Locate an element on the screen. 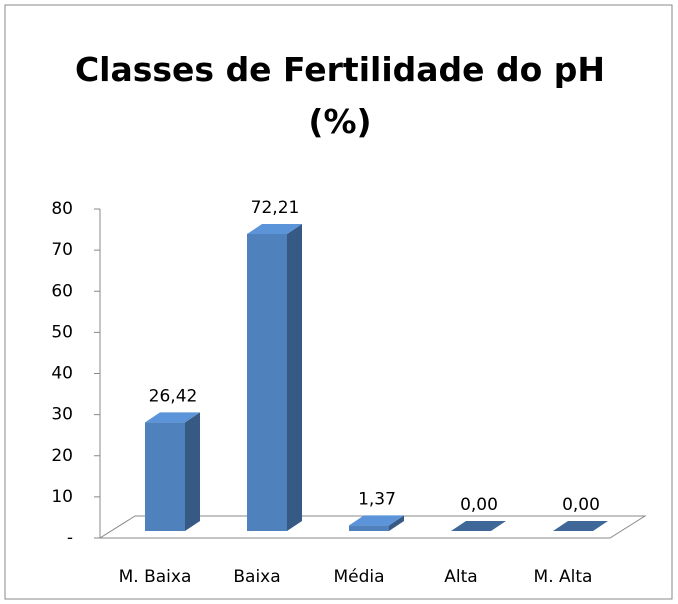 This screenshot has width=678, height=604. floor is located at coordinates (372, 527).